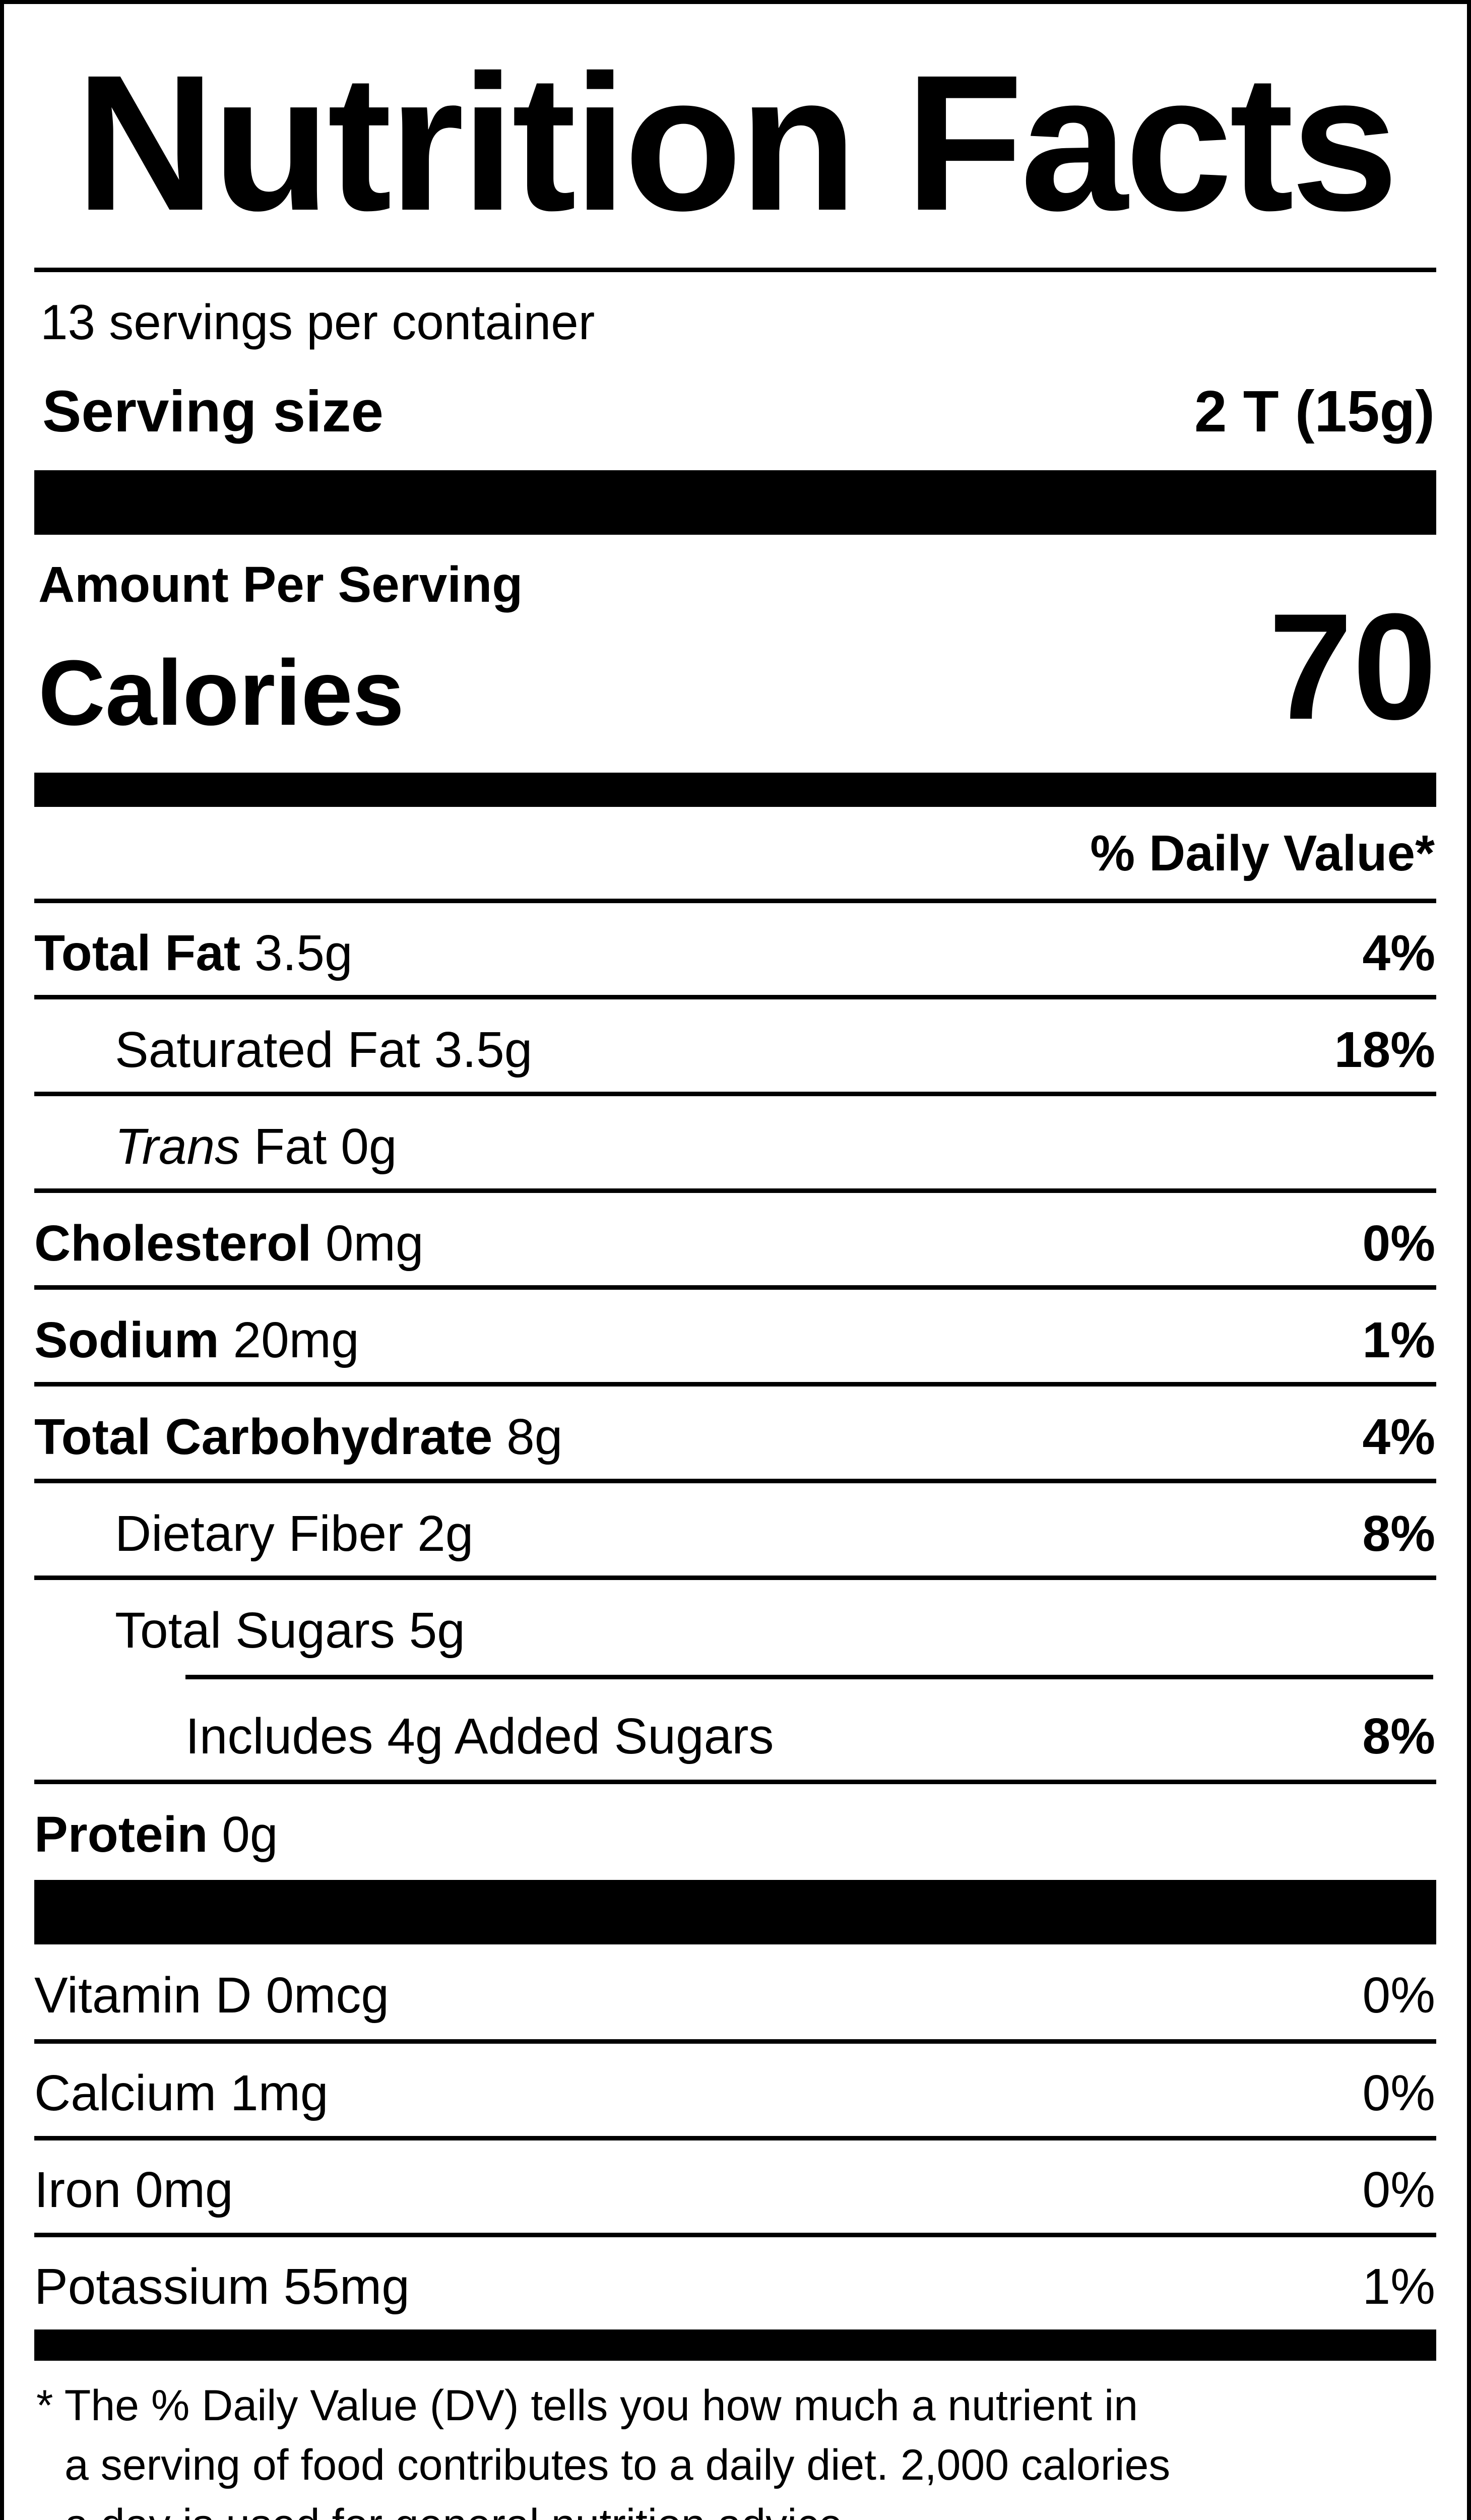 Image resolution: width=1471 pixels, height=2520 pixels. I want to click on vitamin-row-calcium: Calcium 1mg 0%, so click(734, 2093).